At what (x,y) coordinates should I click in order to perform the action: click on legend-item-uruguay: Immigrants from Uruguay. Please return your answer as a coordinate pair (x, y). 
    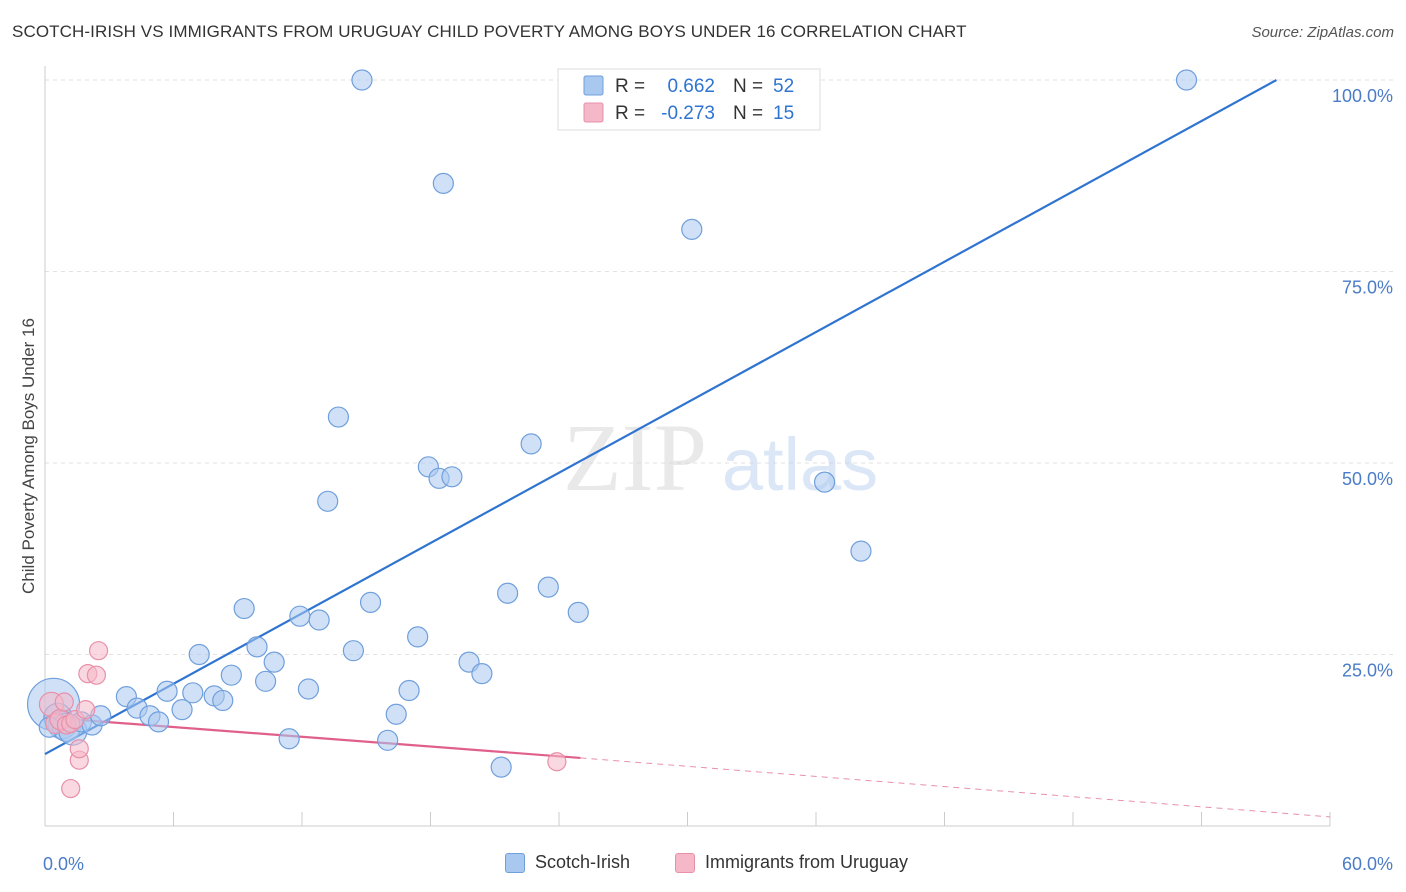
    Looking at the image, I should click on (791, 862).